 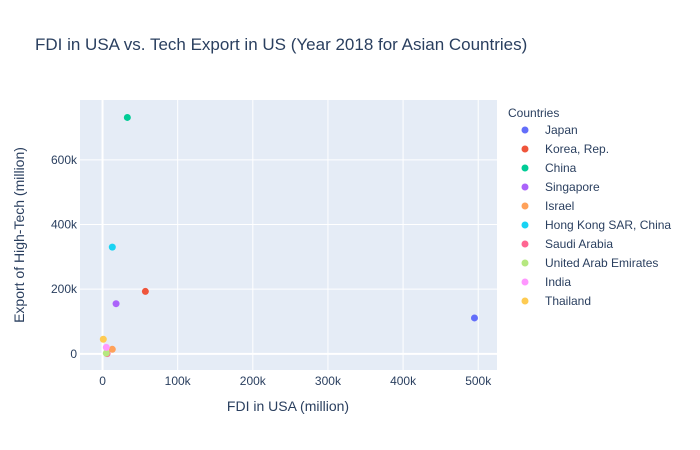 I want to click on legend-label: Thailand, so click(x=568, y=301).